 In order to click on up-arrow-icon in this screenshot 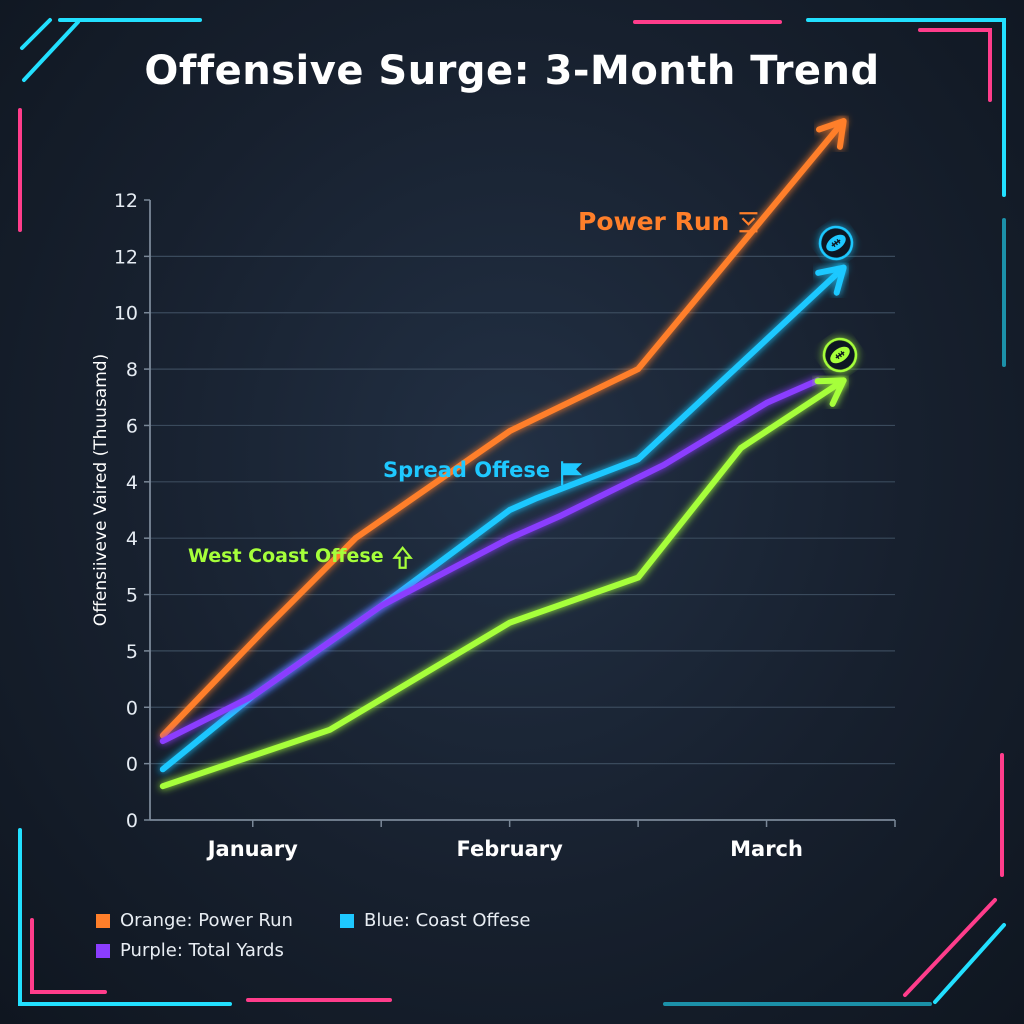, I will do `click(402, 557)`.